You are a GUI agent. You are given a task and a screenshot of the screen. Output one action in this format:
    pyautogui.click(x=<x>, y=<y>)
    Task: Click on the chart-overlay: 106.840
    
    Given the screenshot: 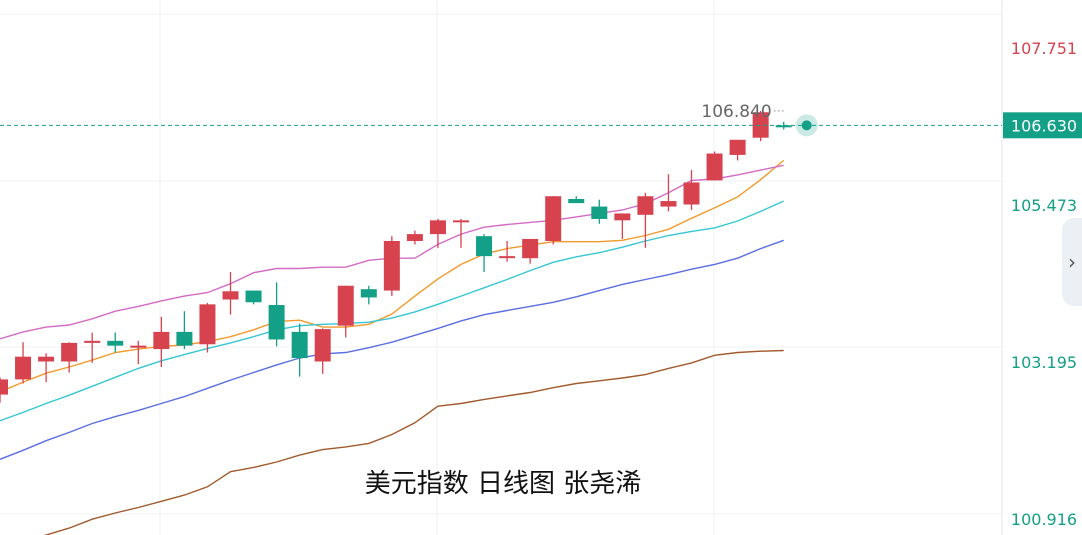 What is the action you would take?
    pyautogui.click(x=501, y=119)
    